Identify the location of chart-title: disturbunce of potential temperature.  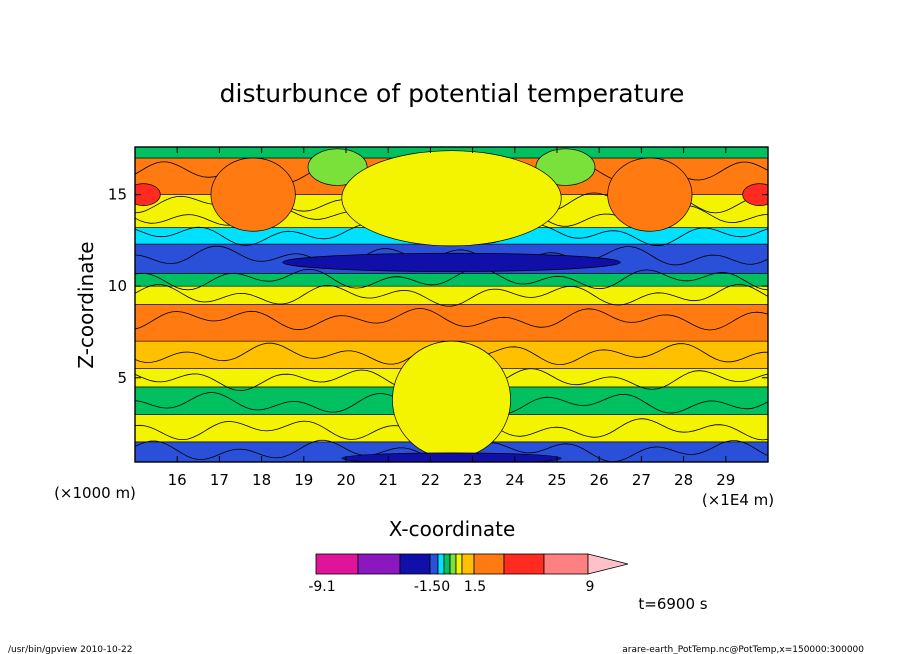
(452, 93).